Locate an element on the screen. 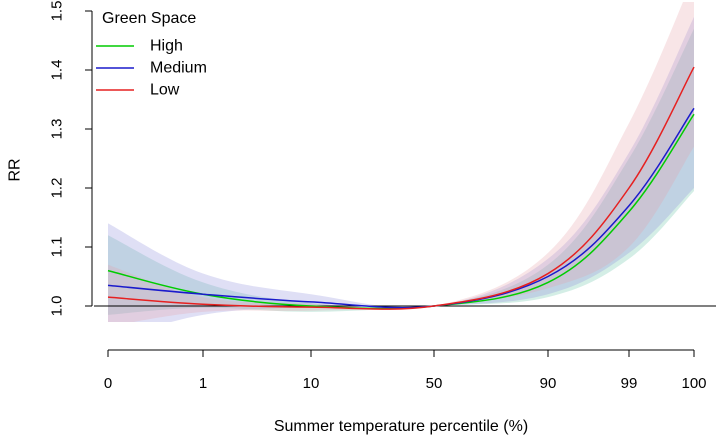 This screenshot has height=438, width=720. y-tick-label: 1.5 is located at coordinates (57, 11).